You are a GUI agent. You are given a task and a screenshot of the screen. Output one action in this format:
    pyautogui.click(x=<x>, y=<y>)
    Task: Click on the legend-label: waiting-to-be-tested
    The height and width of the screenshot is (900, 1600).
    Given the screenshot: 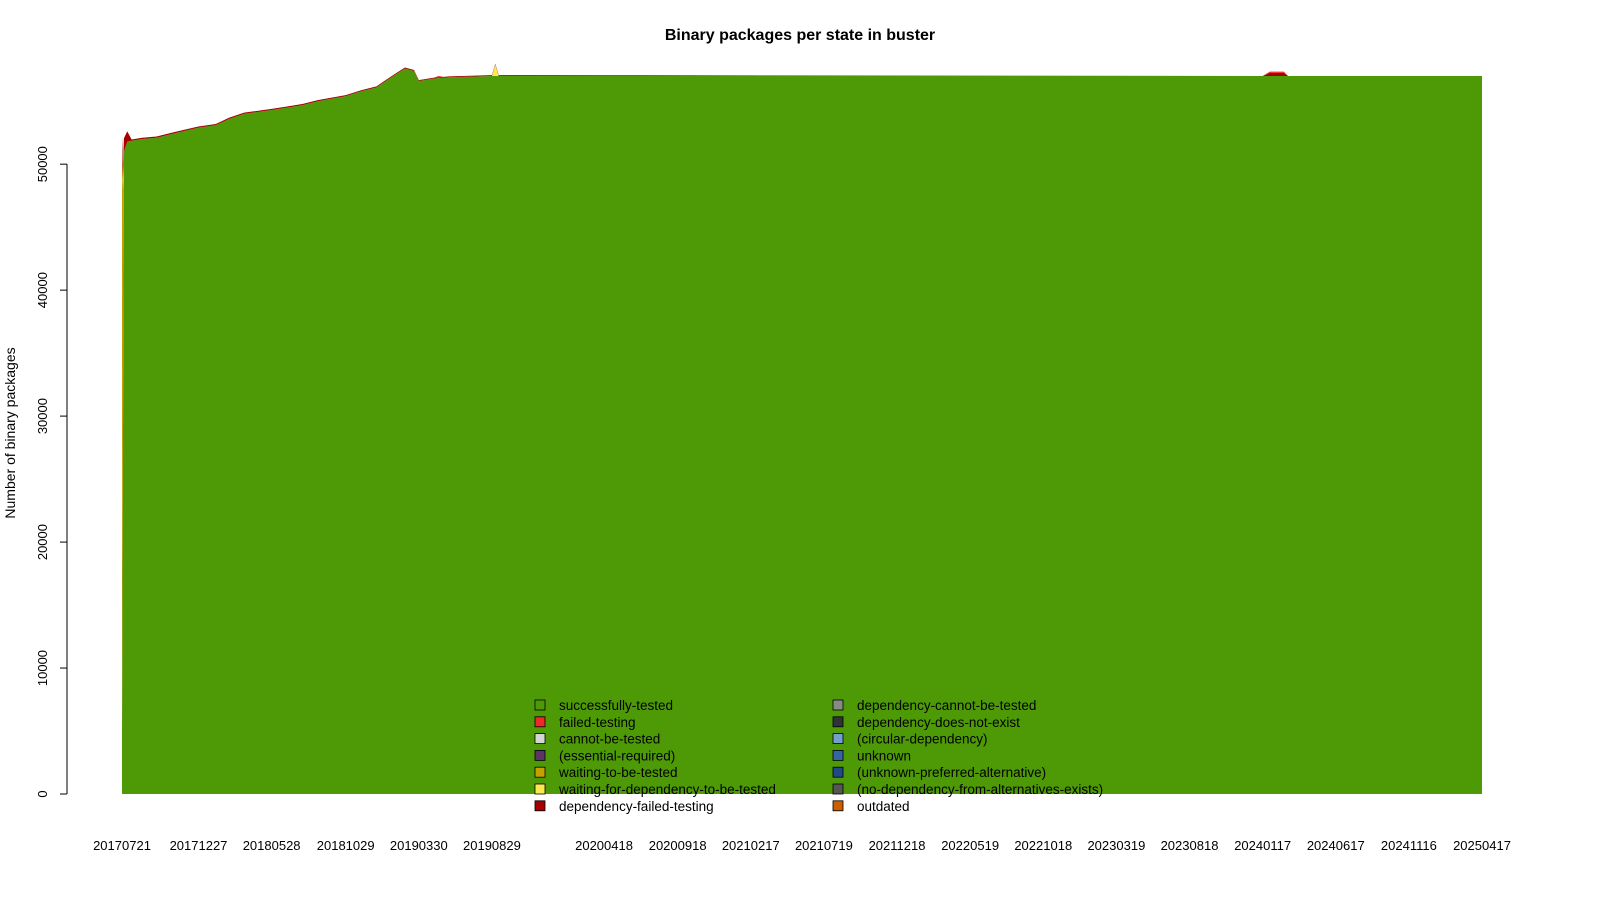 What is the action you would take?
    pyautogui.click(x=618, y=772)
    